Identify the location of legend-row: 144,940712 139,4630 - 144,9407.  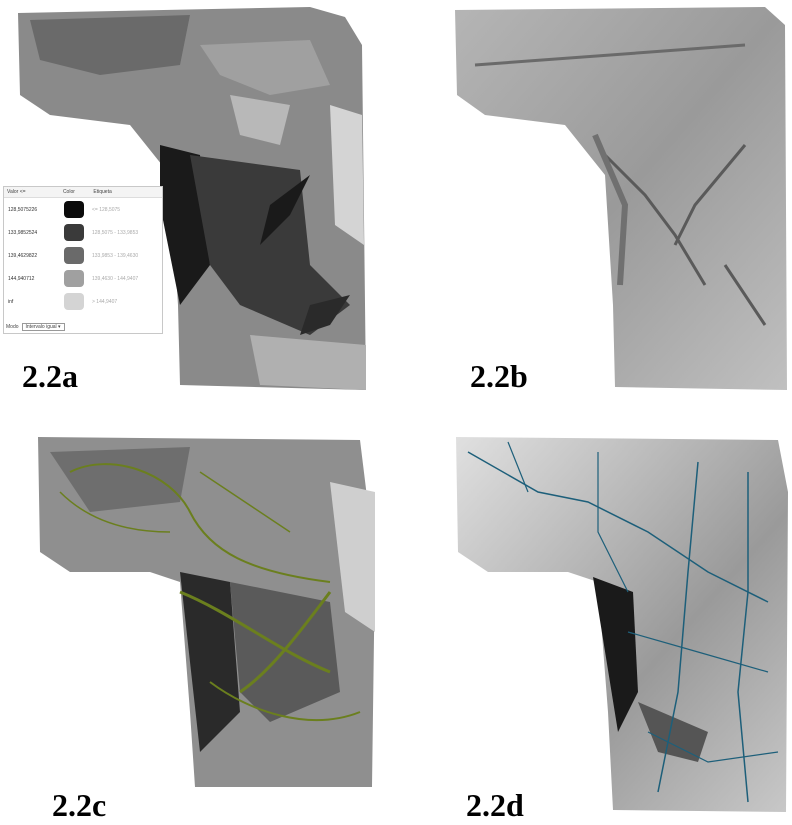
(83, 278).